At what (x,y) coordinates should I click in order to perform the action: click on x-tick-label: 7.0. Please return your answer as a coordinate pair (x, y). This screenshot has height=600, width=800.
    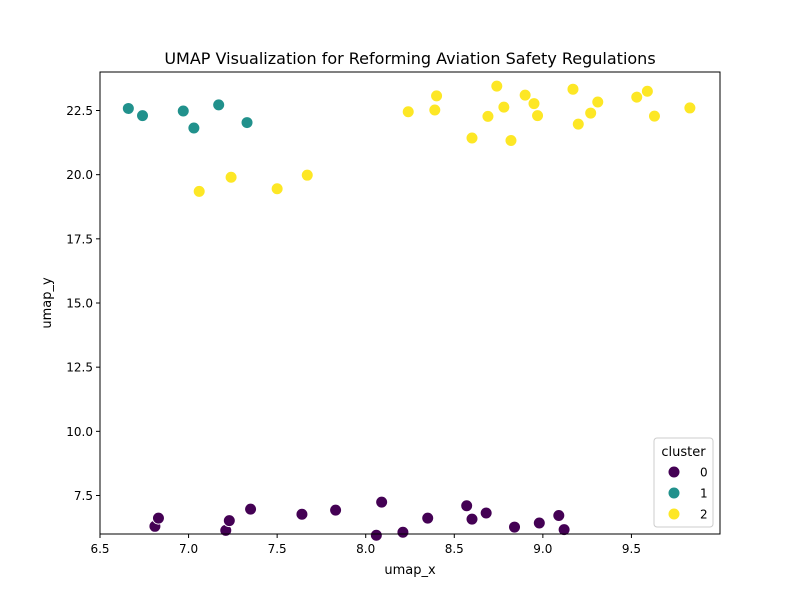
    Looking at the image, I should click on (188, 549).